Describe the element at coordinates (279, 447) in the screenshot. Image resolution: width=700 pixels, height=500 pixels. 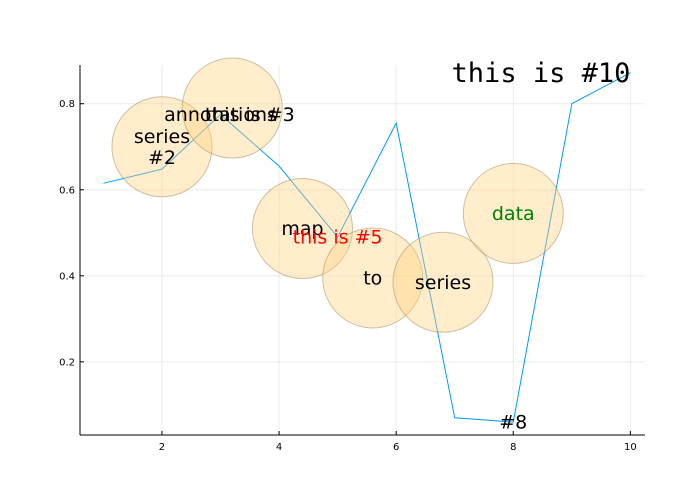
I see `x-tick-label: 4` at that location.